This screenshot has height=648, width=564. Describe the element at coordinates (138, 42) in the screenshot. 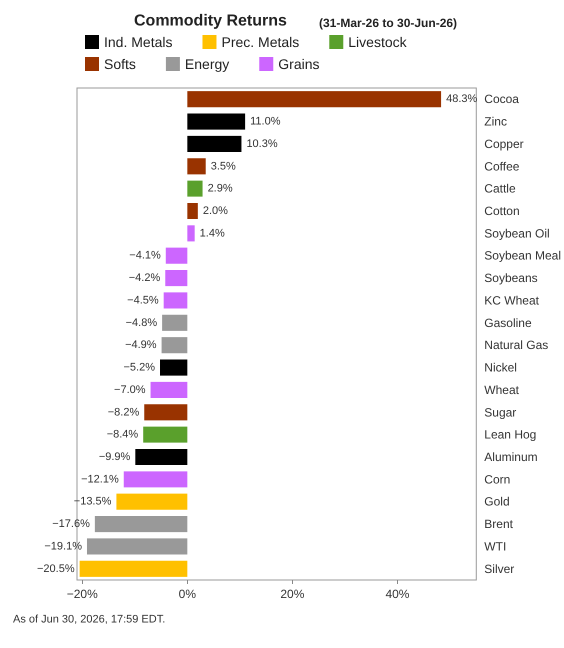

I see `legend-label: Ind. Metals` at that location.